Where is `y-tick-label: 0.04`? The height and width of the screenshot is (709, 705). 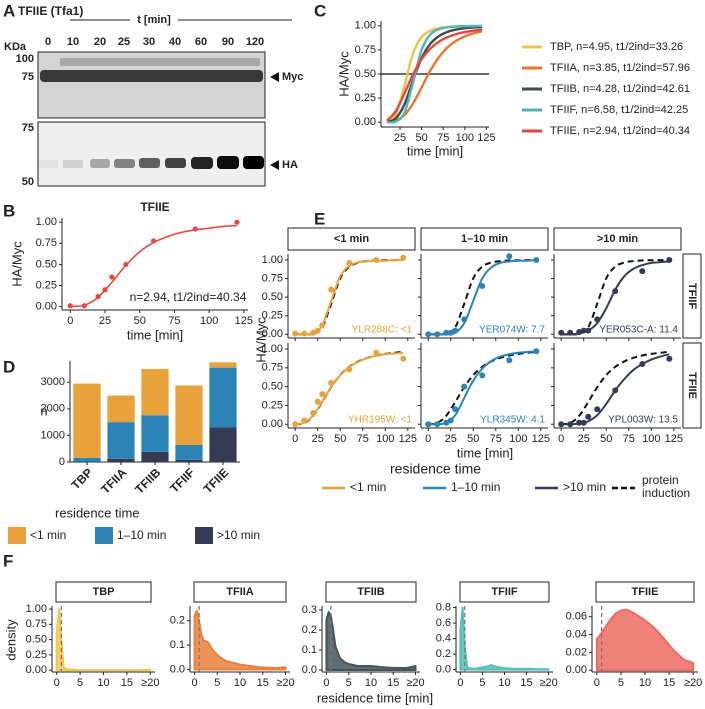
y-tick-label: 0.04 is located at coordinates (576, 634).